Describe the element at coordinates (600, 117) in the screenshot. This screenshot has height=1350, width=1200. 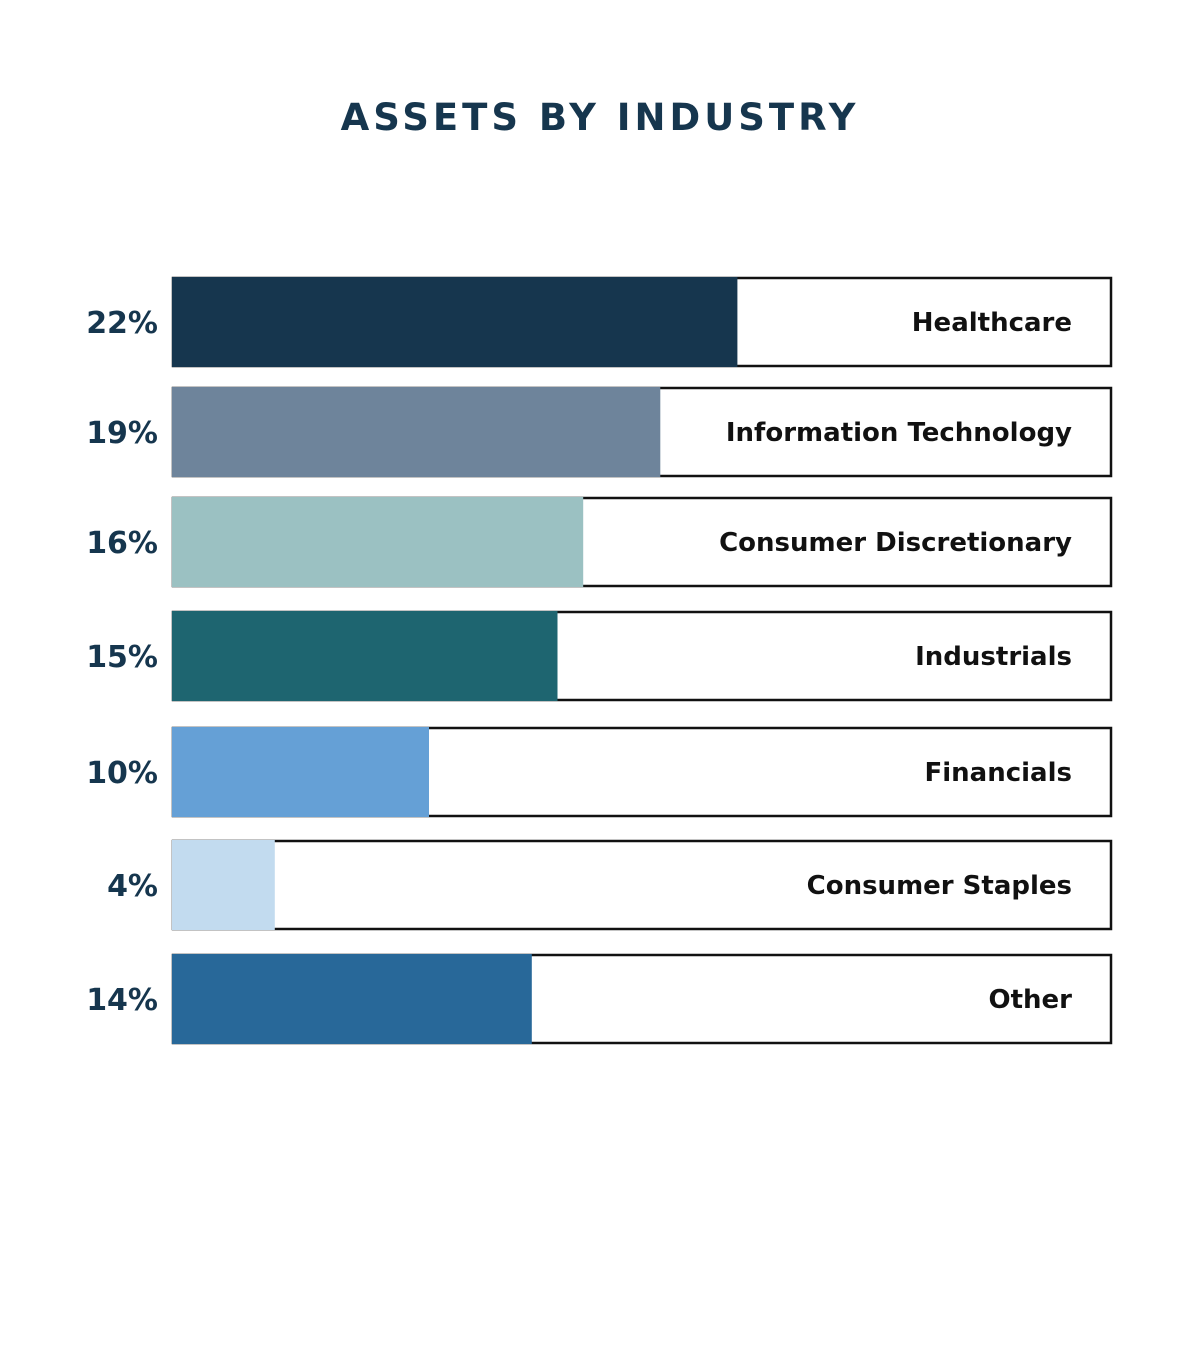
I see `chart-title: ASSETS BY INDUSTRY` at that location.